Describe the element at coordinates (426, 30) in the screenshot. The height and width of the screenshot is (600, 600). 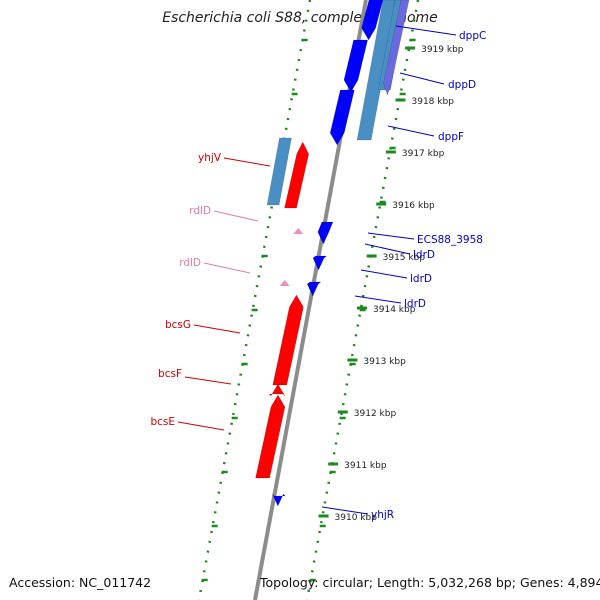
I see `gene-dppC-leader` at that location.